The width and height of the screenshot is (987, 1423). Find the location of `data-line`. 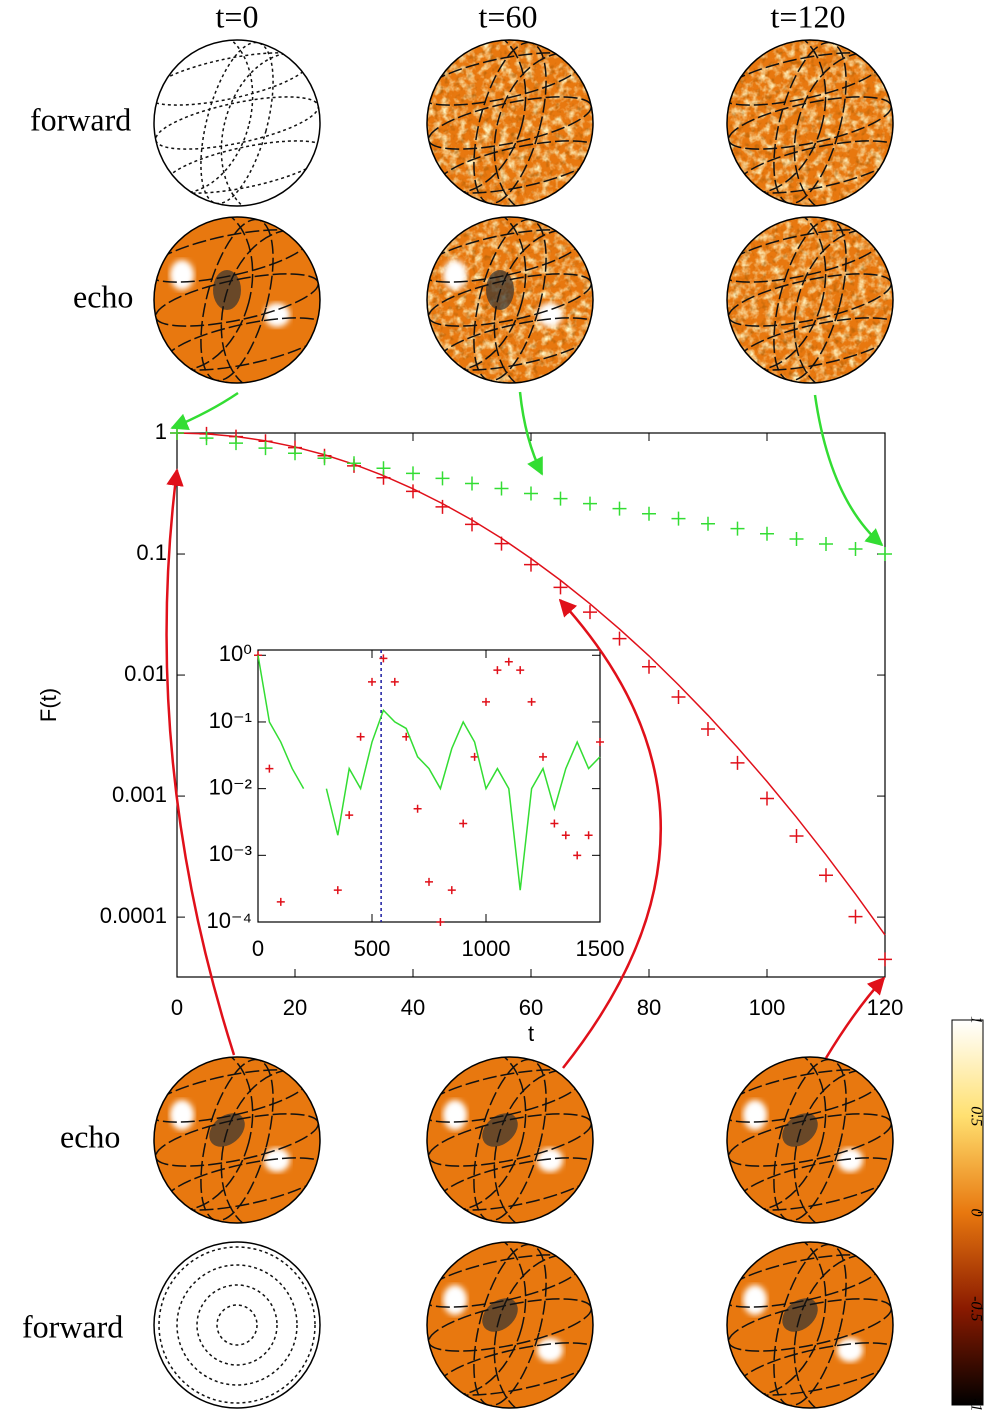

data-line is located at coordinates (429, 773).